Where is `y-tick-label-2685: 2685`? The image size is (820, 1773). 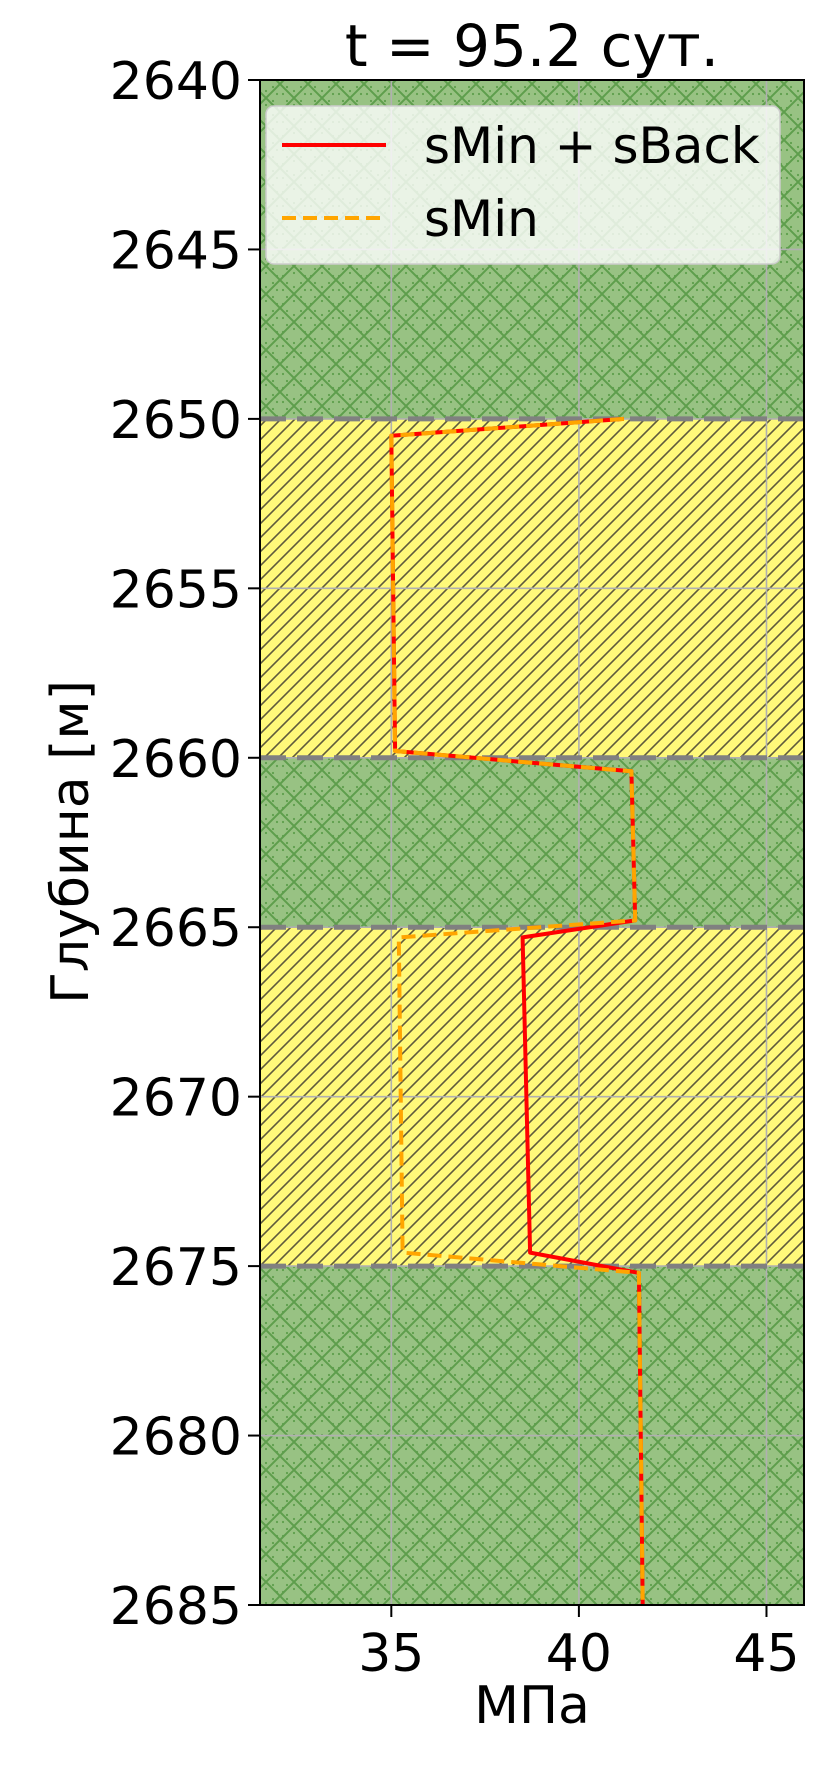
y-tick-label-2685: 2685 is located at coordinates (176, 1607).